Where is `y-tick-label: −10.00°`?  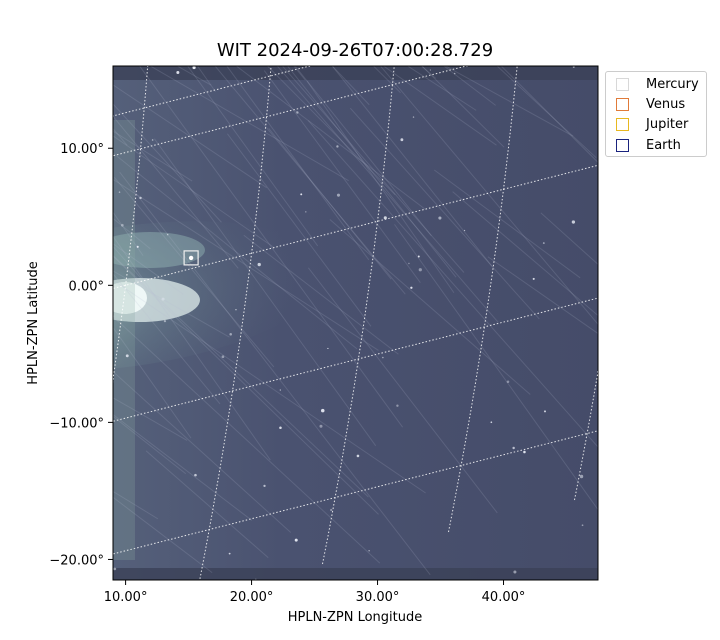 y-tick-label: −10.00° is located at coordinates (76, 423).